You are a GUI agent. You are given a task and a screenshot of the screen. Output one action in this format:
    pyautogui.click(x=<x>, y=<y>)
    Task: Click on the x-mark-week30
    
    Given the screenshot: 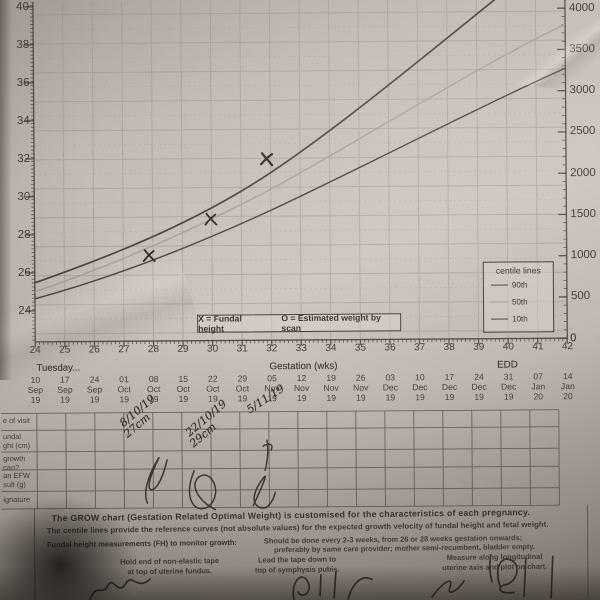 What is the action you would take?
    pyautogui.click(x=211, y=219)
    